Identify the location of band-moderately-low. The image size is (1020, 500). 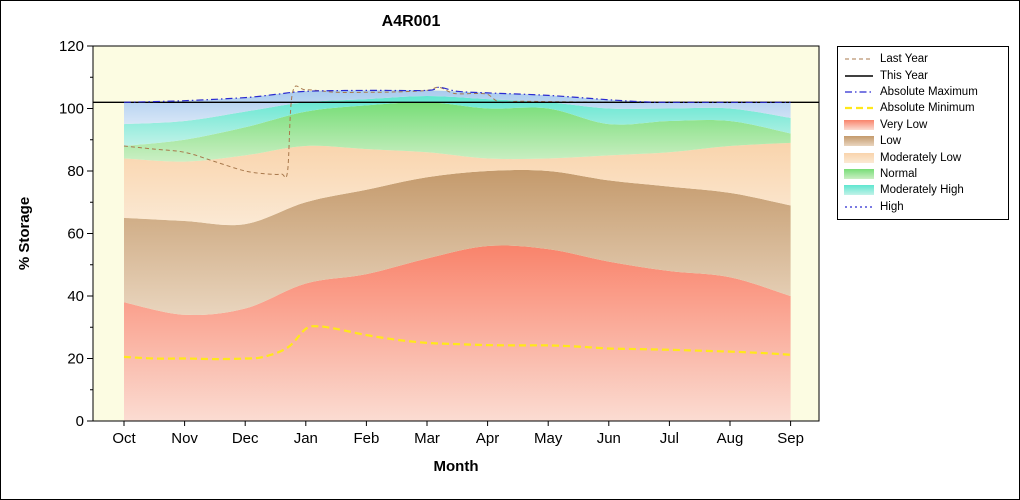
(457, 184).